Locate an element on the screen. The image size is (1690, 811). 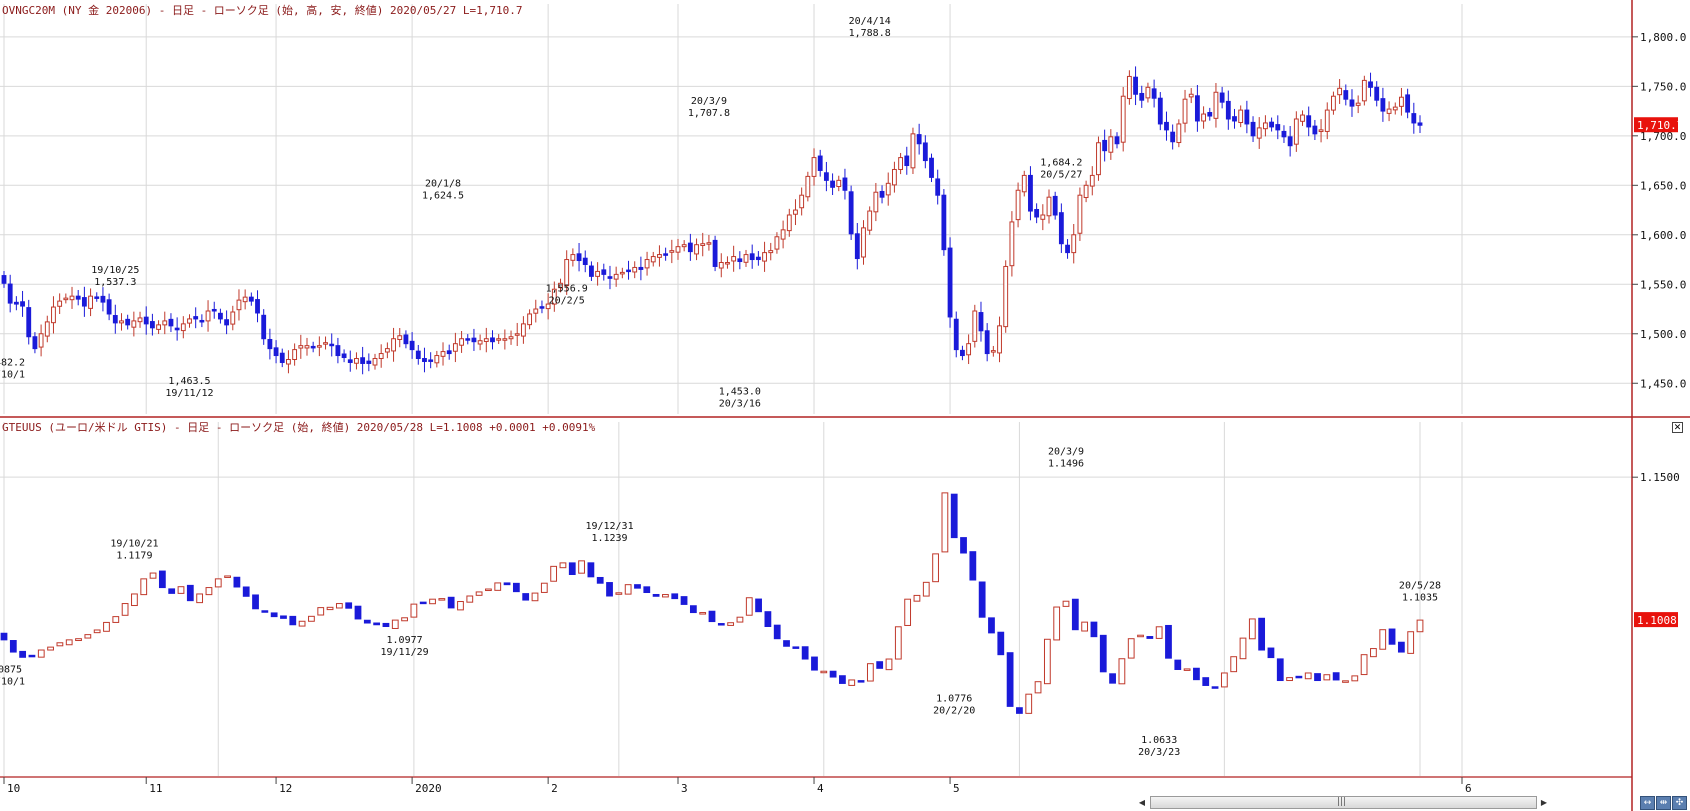
close-icon: ✕ is located at coordinates (1677, 427).